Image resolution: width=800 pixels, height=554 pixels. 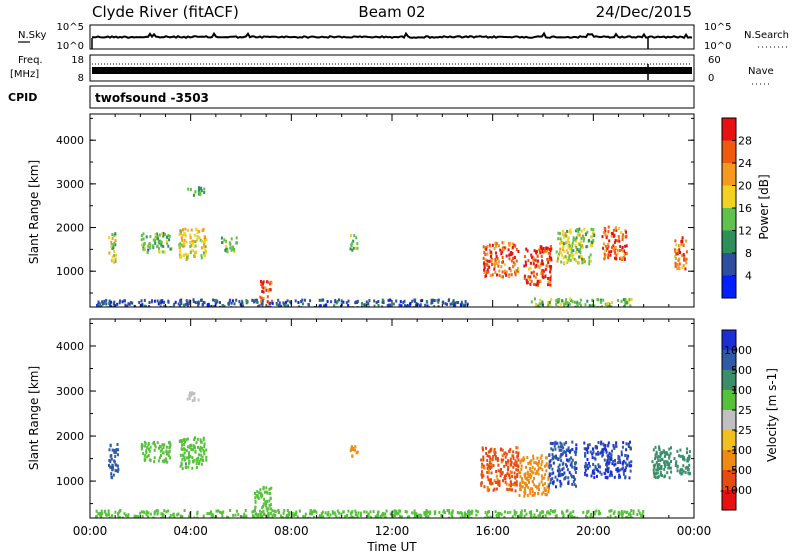 What do you see at coordinates (392, 37) in the screenshot?
I see `noise-panel-frame` at bounding box center [392, 37].